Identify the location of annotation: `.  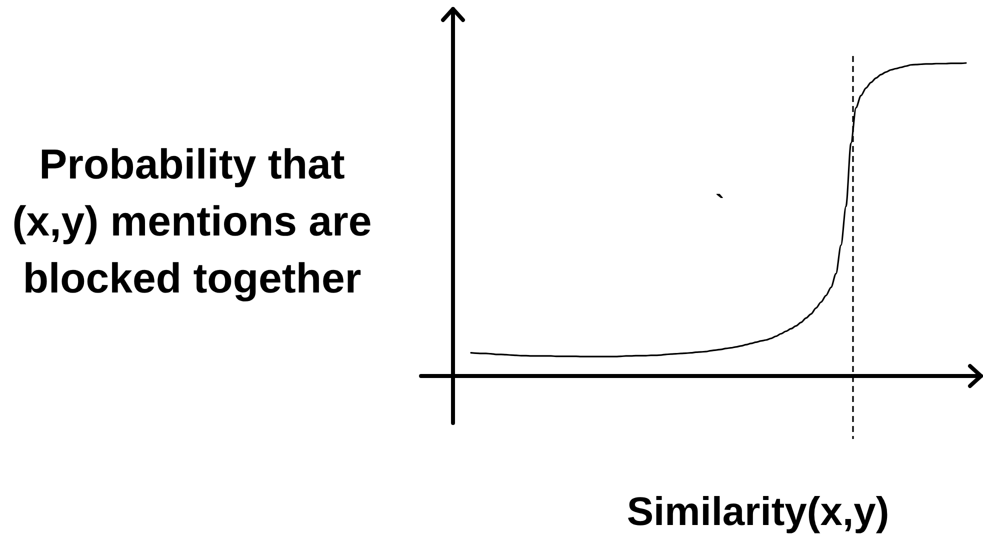
(720, 204).